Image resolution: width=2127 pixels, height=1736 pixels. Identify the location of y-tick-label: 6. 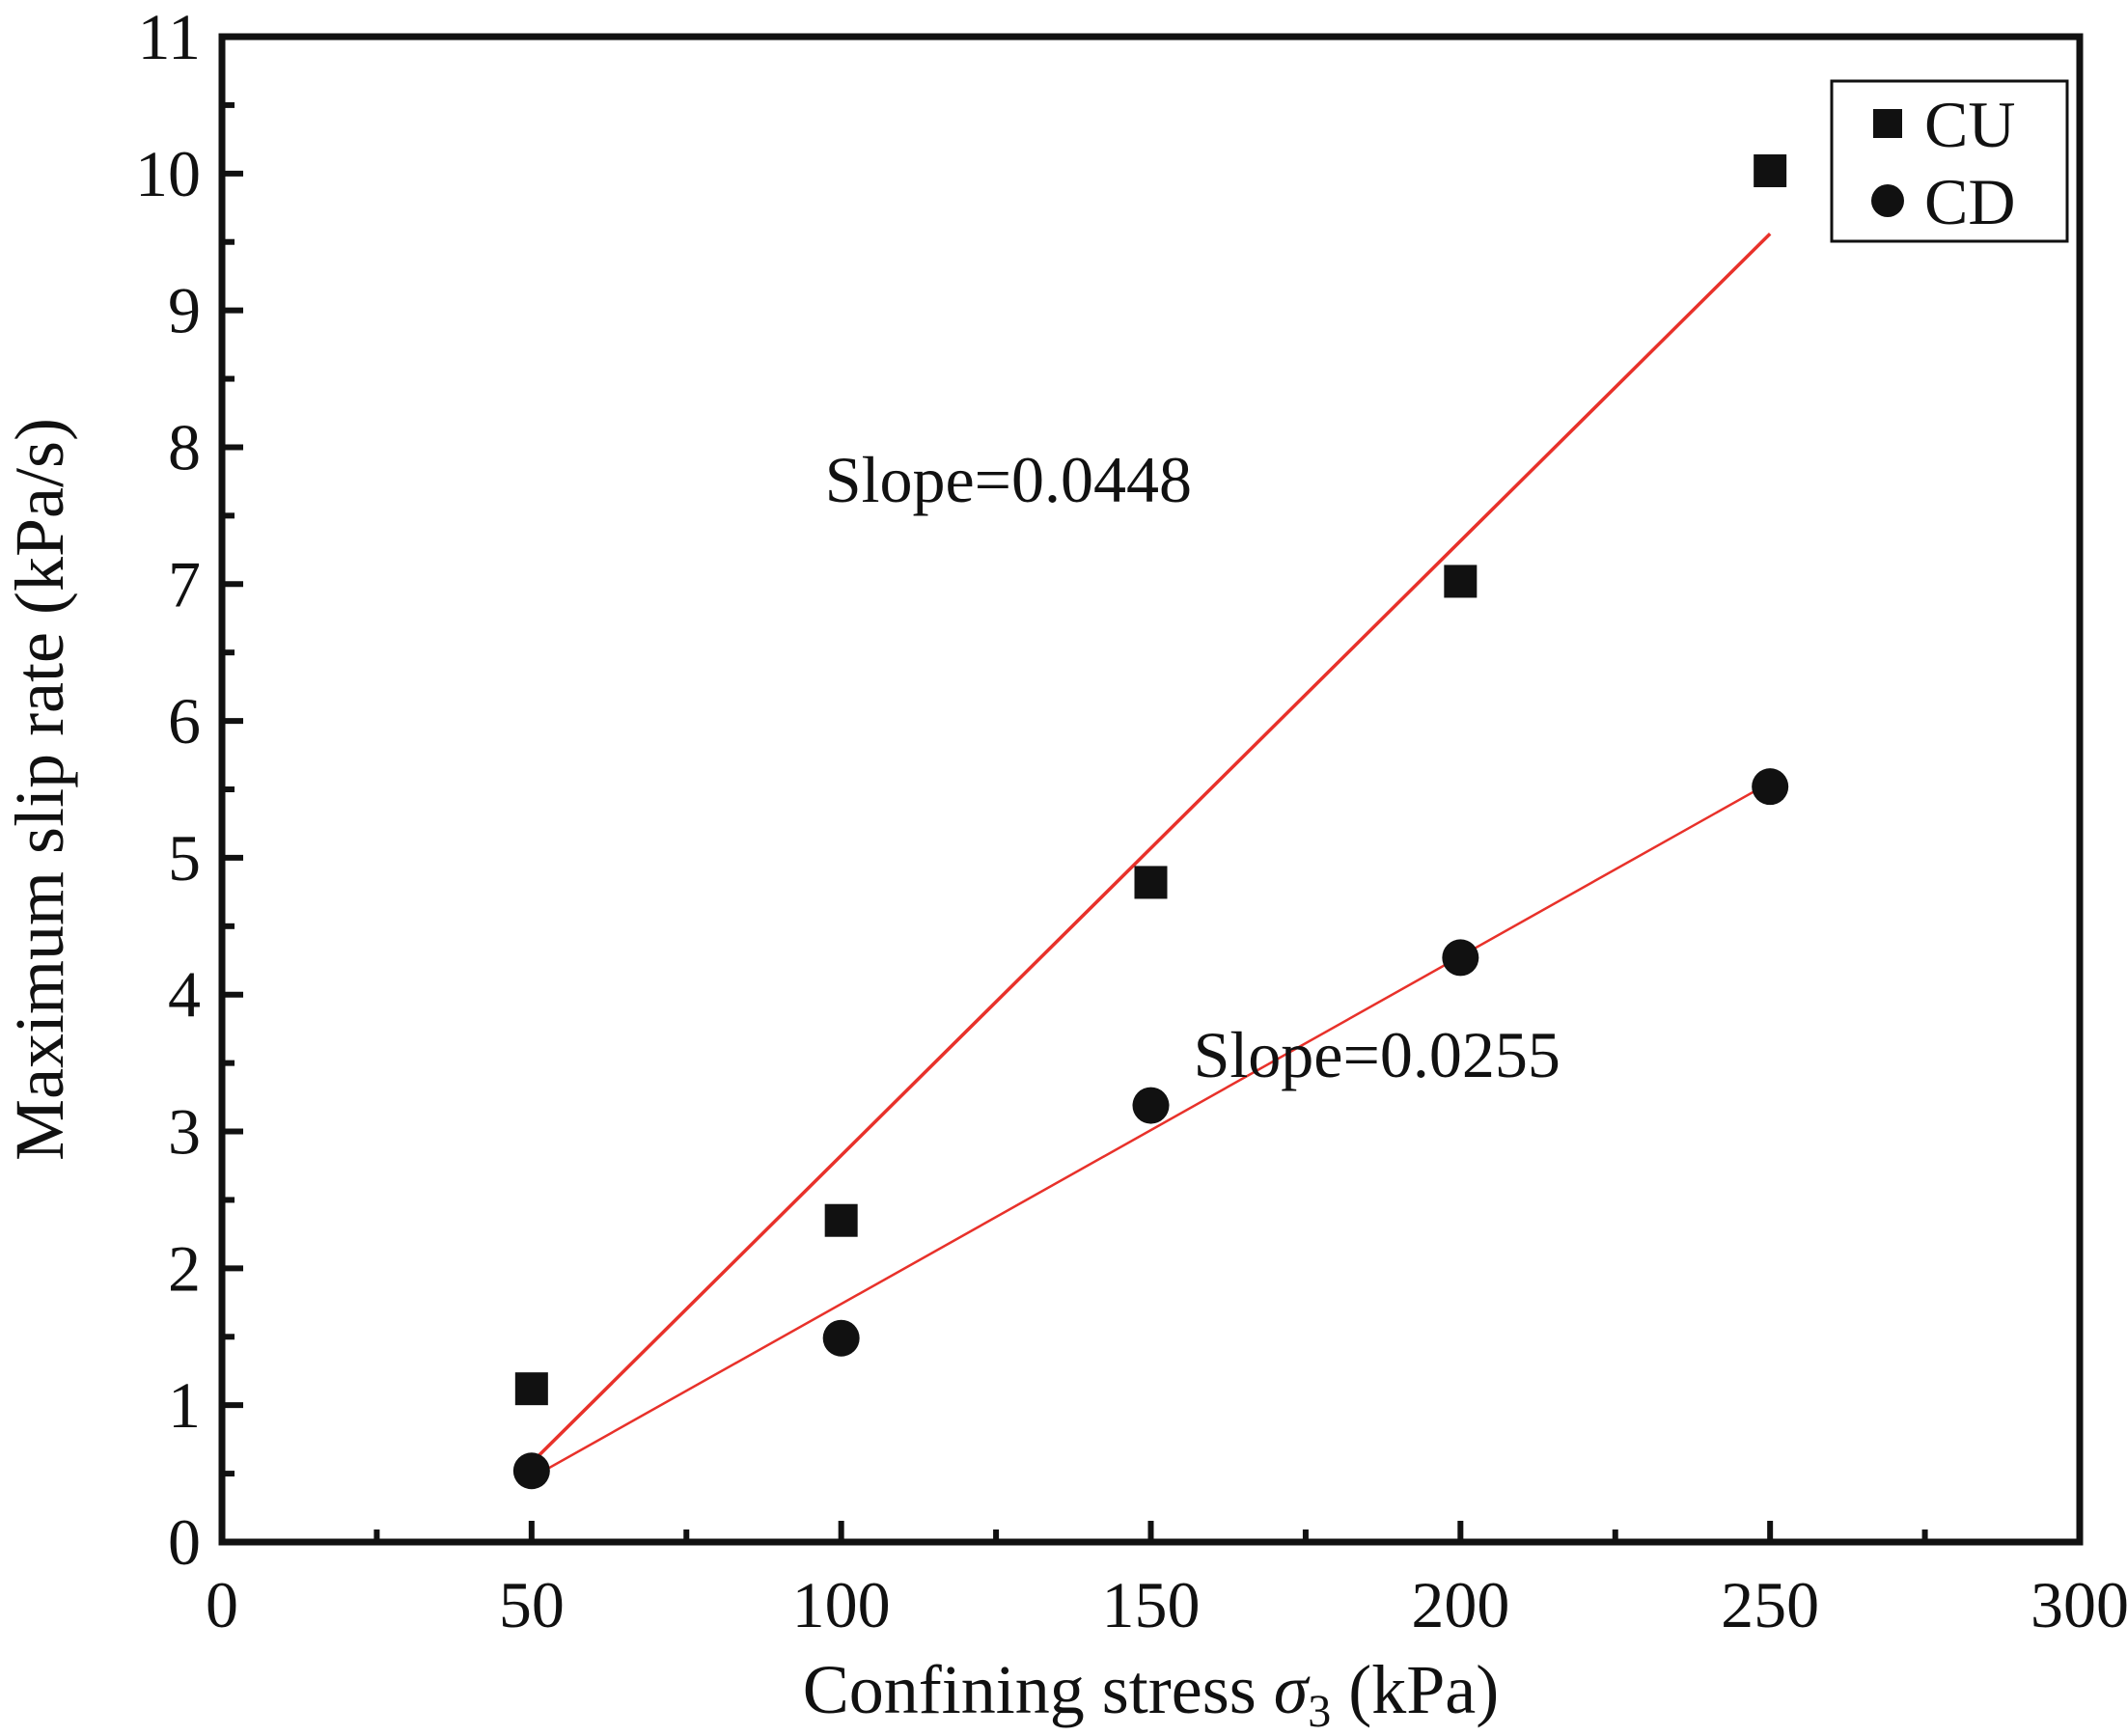
(184, 721).